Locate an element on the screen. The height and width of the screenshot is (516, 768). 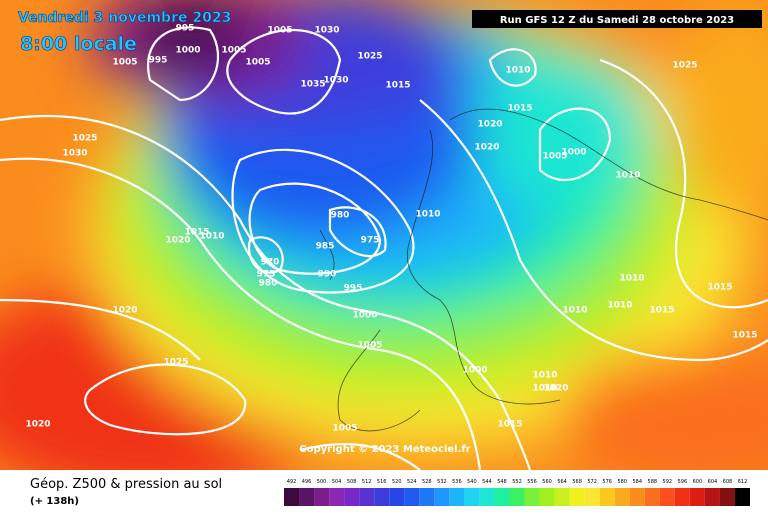
scale-label: 580 is located at coordinates (622, 482).